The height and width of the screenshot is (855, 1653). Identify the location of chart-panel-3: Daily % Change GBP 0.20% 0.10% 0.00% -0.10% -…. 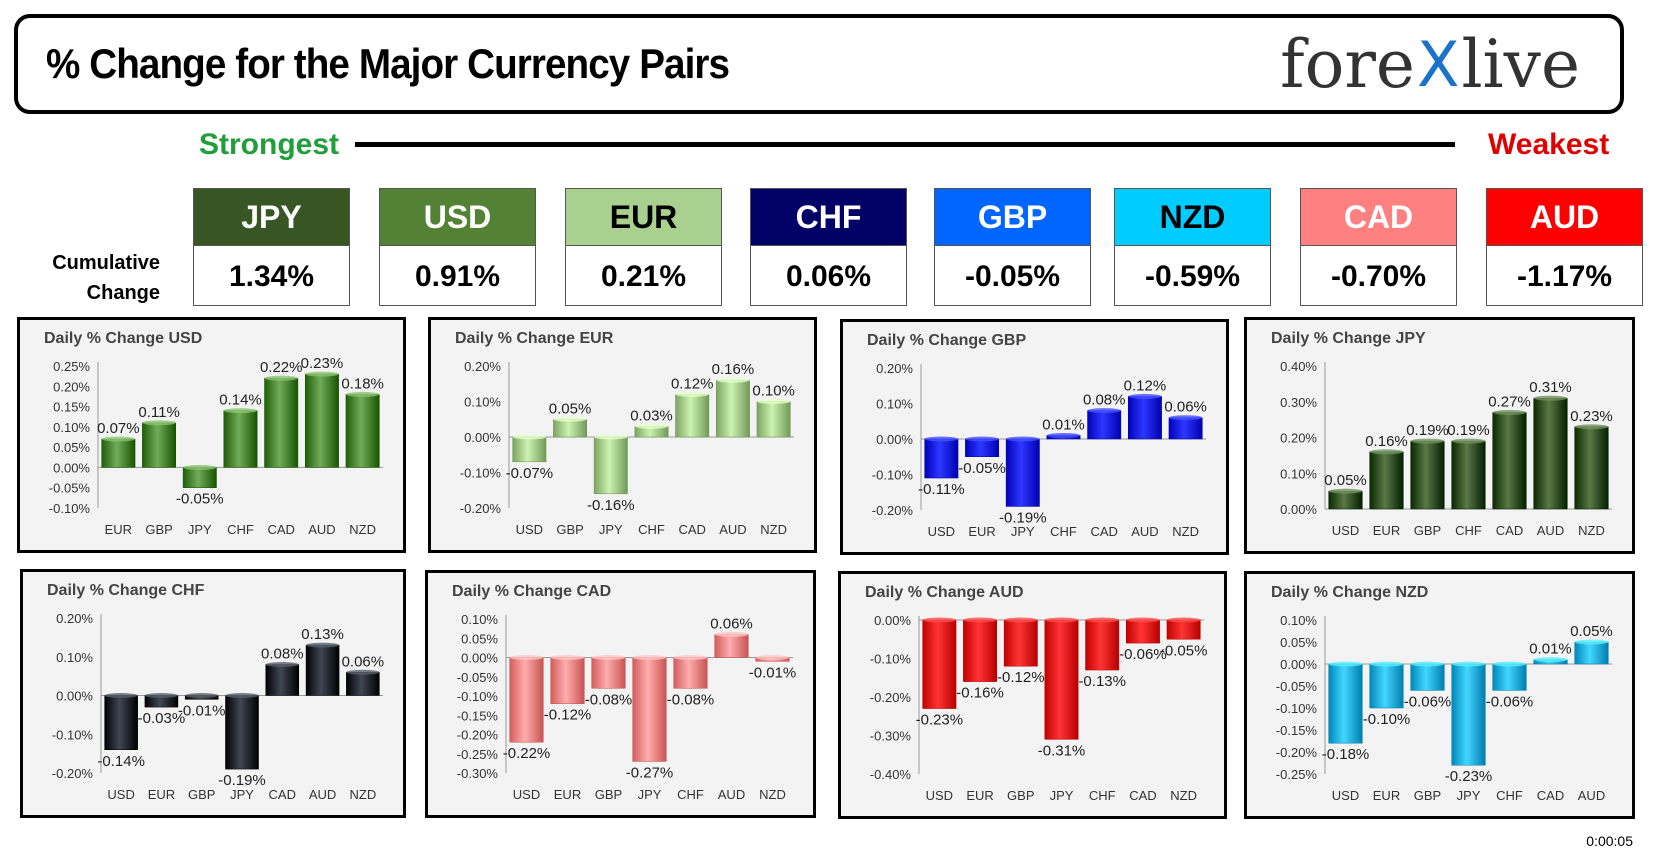
(1034, 437).